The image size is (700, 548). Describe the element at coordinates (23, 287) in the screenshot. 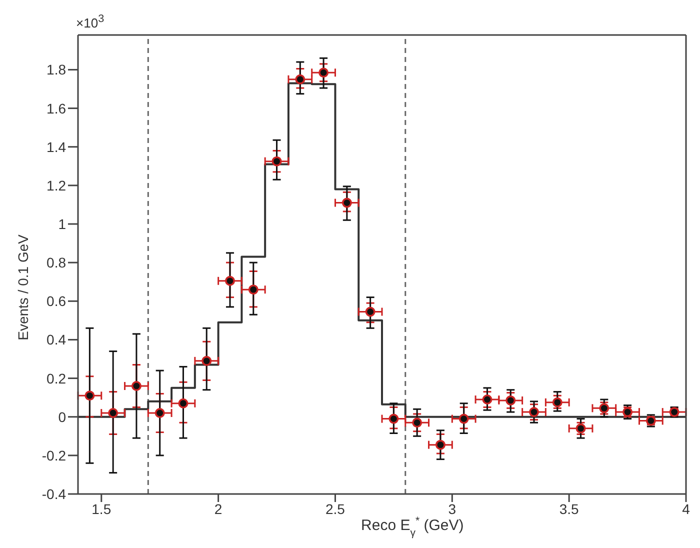

I see `y-axis-title: Events / 0.1 GeV` at that location.